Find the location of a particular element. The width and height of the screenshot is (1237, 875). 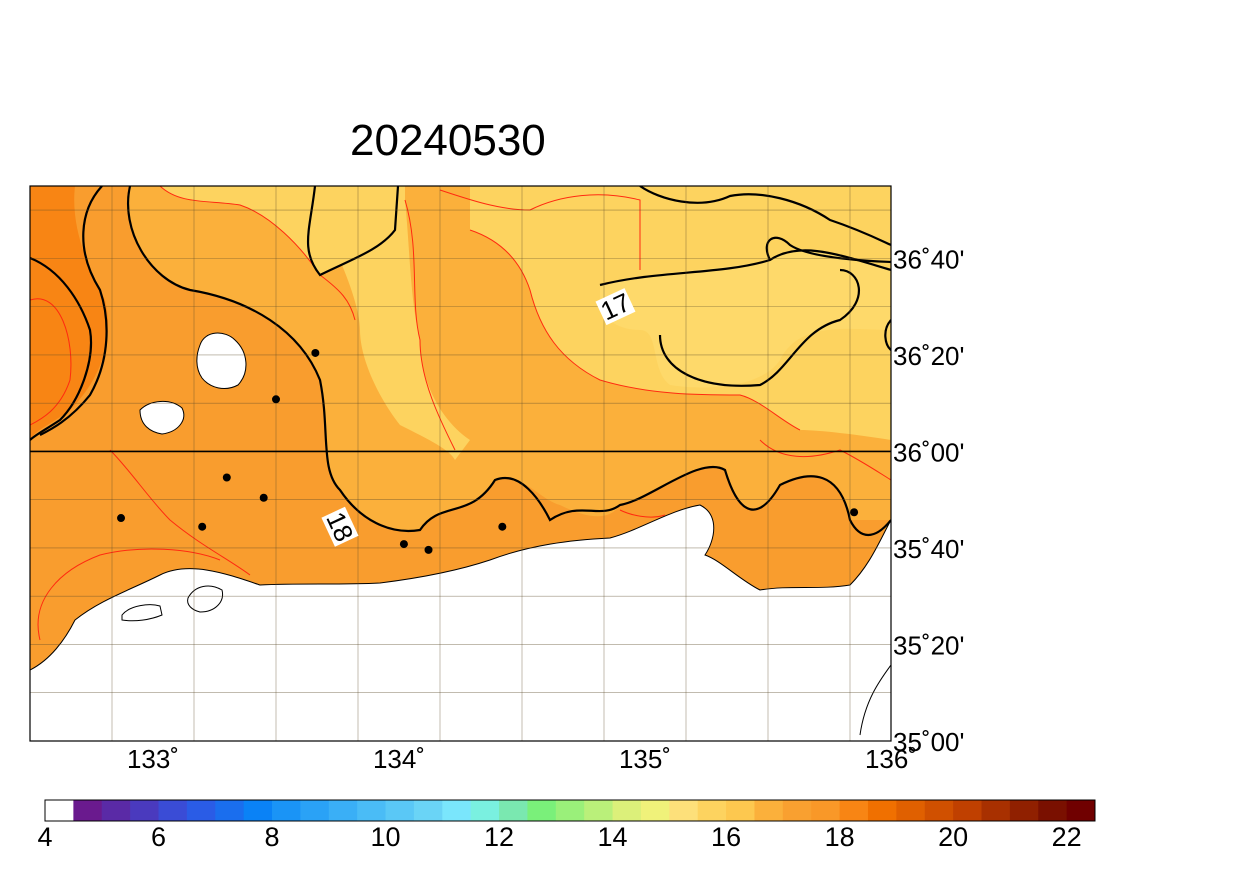

lat-tick-label: 35˚00' is located at coordinates (928, 742).